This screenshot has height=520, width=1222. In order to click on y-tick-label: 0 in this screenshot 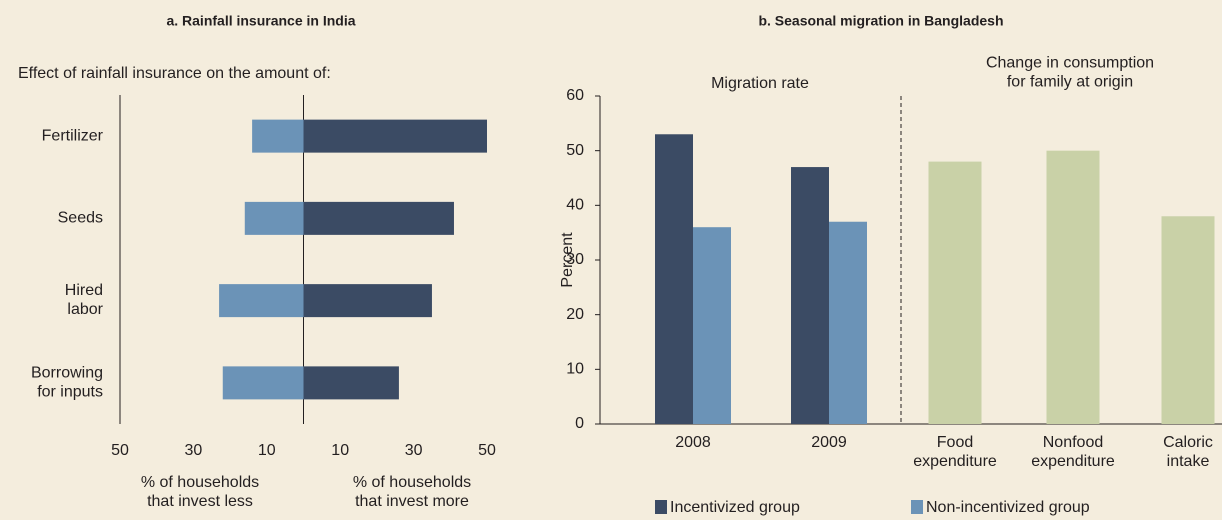, I will do `click(579, 423)`.